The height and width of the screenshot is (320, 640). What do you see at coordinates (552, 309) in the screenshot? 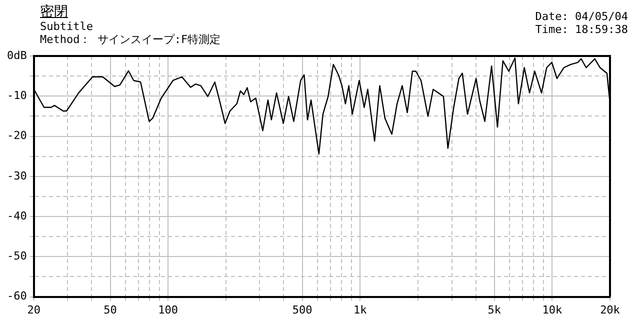
I see `x-tick-label: 10k` at bounding box center [552, 309].